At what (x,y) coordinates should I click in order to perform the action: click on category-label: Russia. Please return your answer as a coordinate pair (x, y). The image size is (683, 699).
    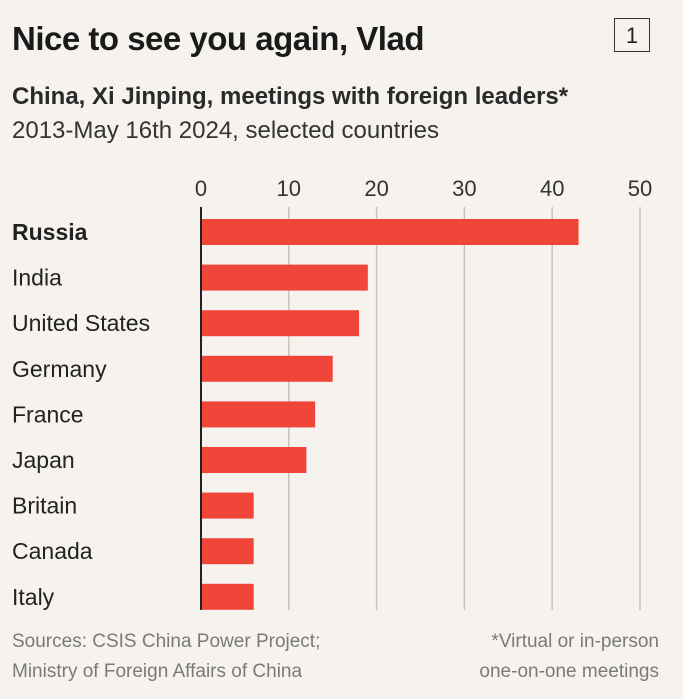
    Looking at the image, I should click on (50, 232).